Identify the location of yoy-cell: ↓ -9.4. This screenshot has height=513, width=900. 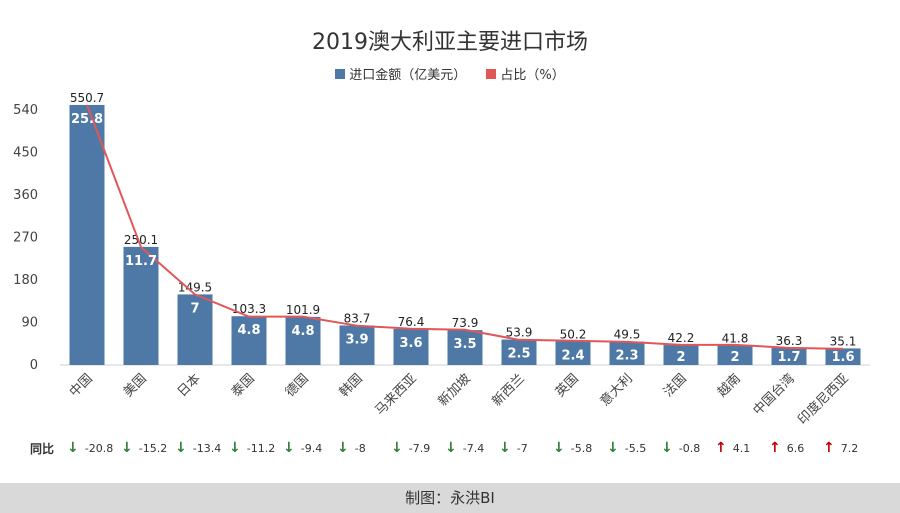
(302, 449).